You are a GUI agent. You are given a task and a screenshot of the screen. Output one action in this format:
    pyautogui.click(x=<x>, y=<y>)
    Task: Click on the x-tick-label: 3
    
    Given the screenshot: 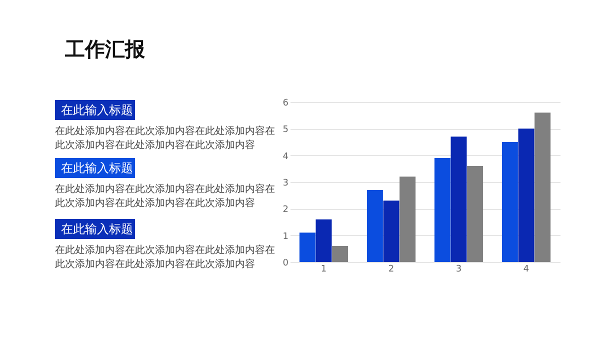 What is the action you would take?
    pyautogui.click(x=459, y=269)
    